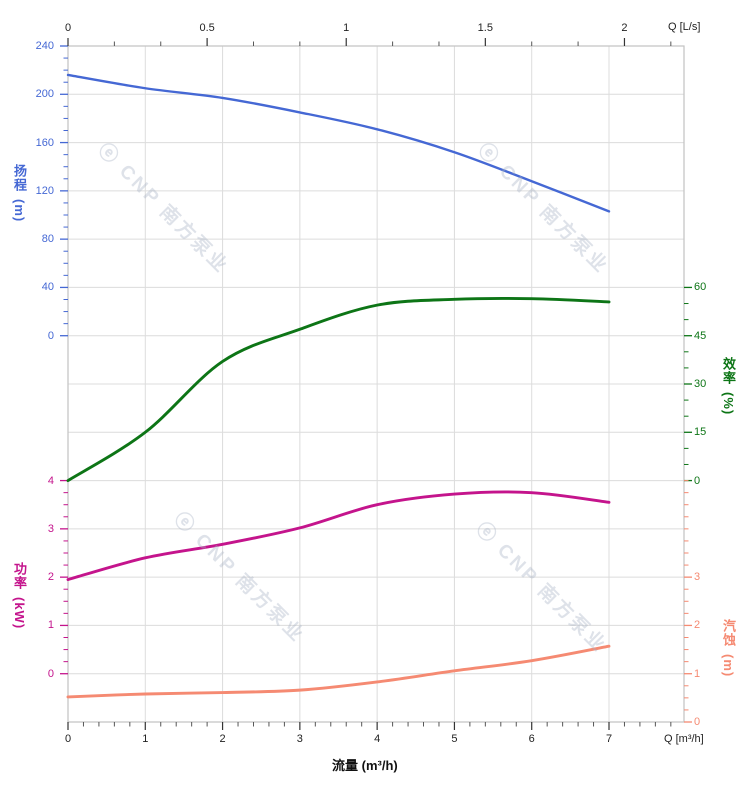 The image size is (752, 797). Describe the element at coordinates (338, 536) in the screenshot. I see `power-curve` at that location.